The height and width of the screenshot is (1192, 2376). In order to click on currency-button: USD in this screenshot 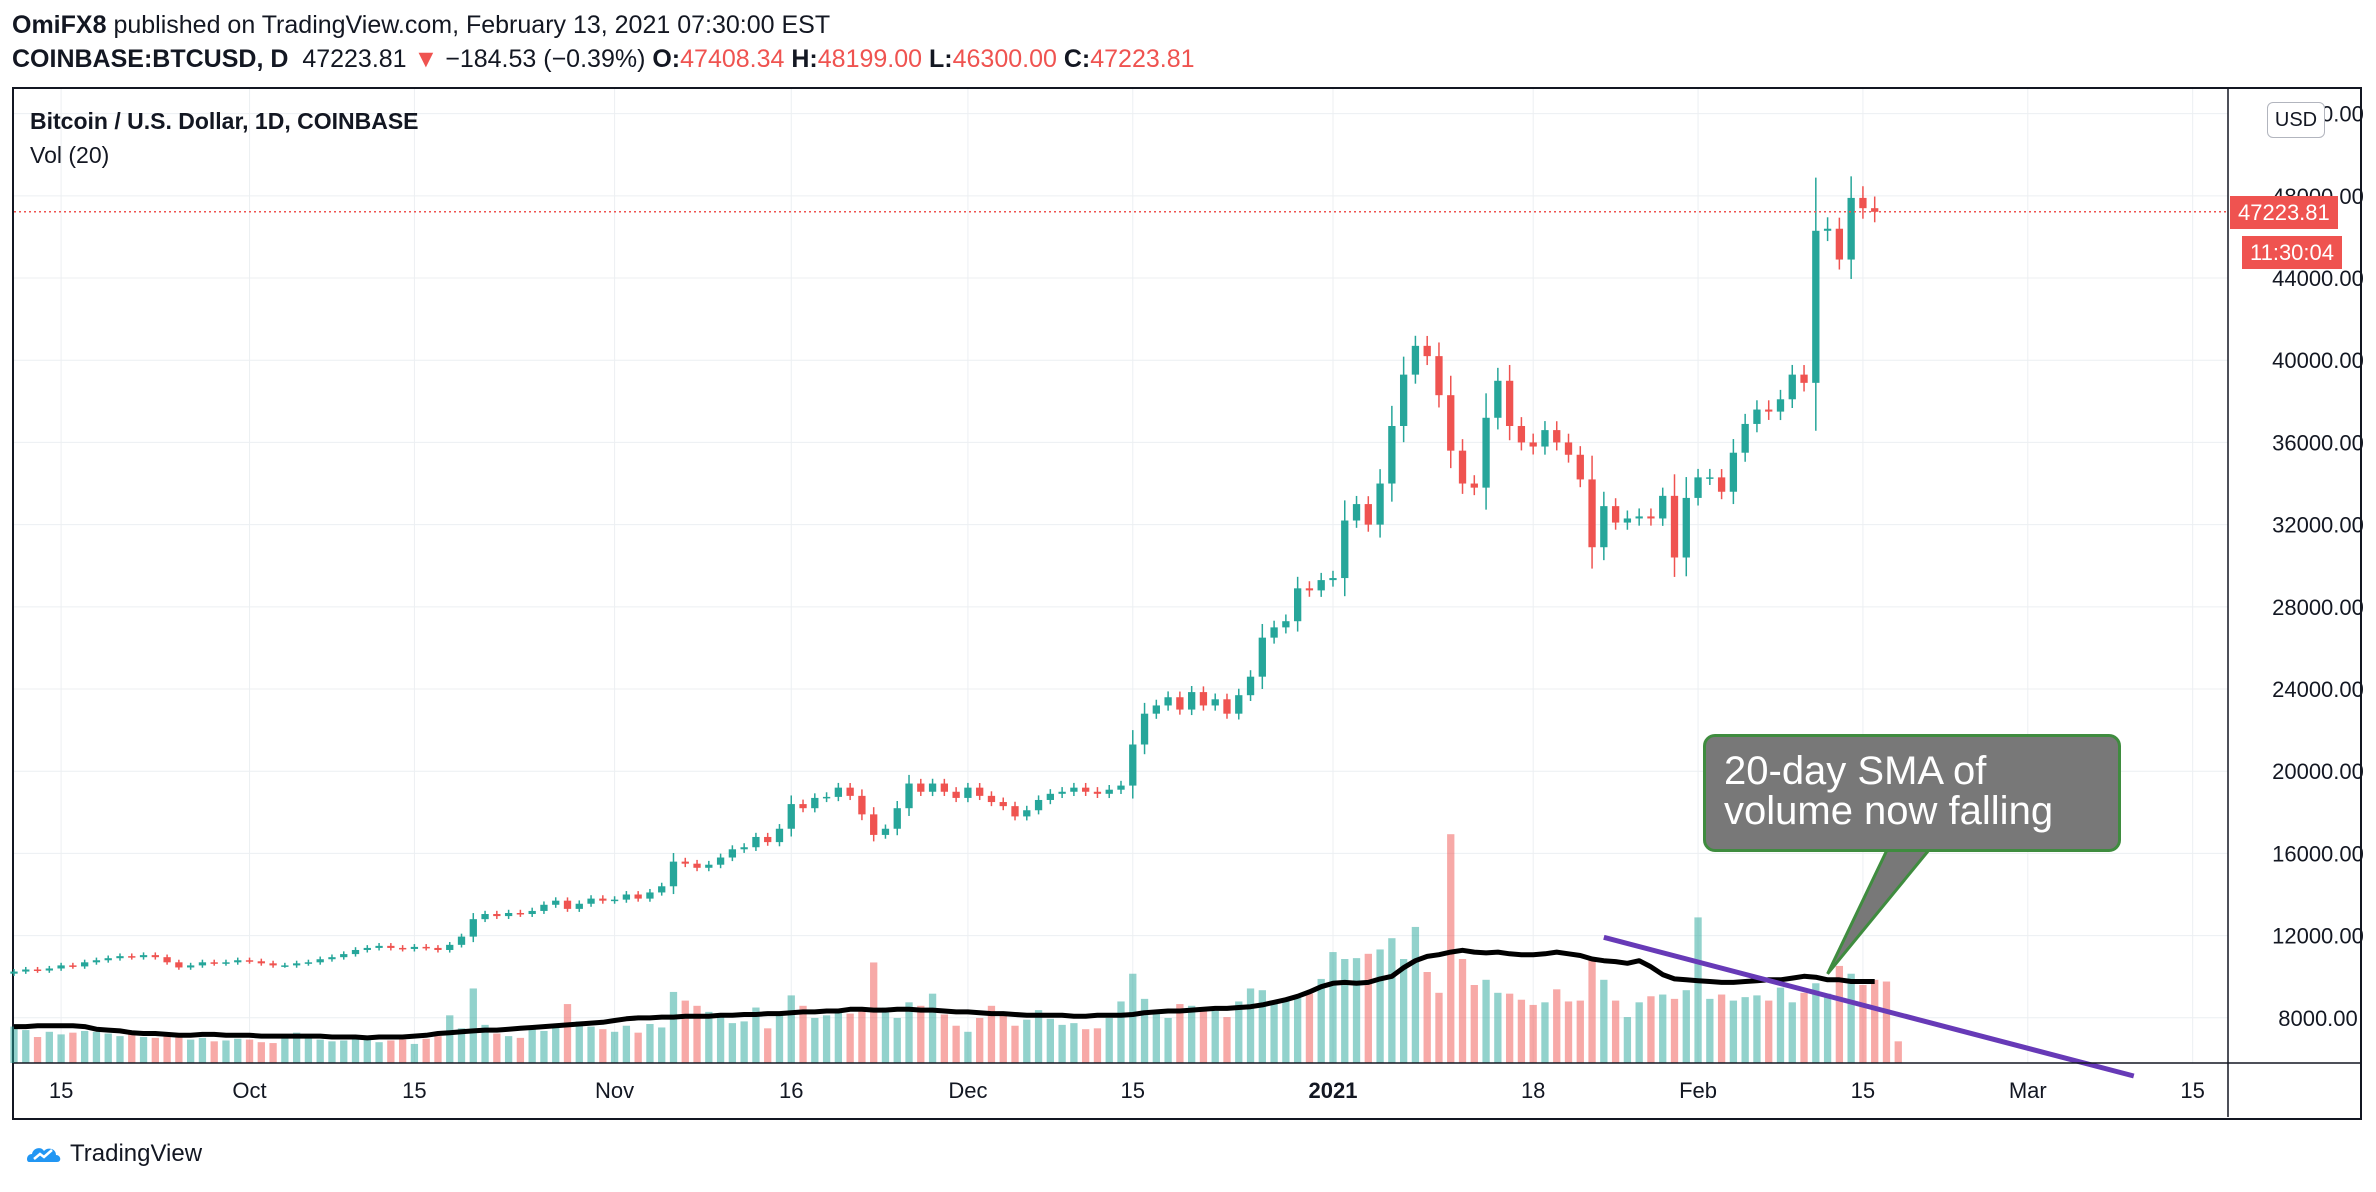, I will do `click(2296, 120)`.